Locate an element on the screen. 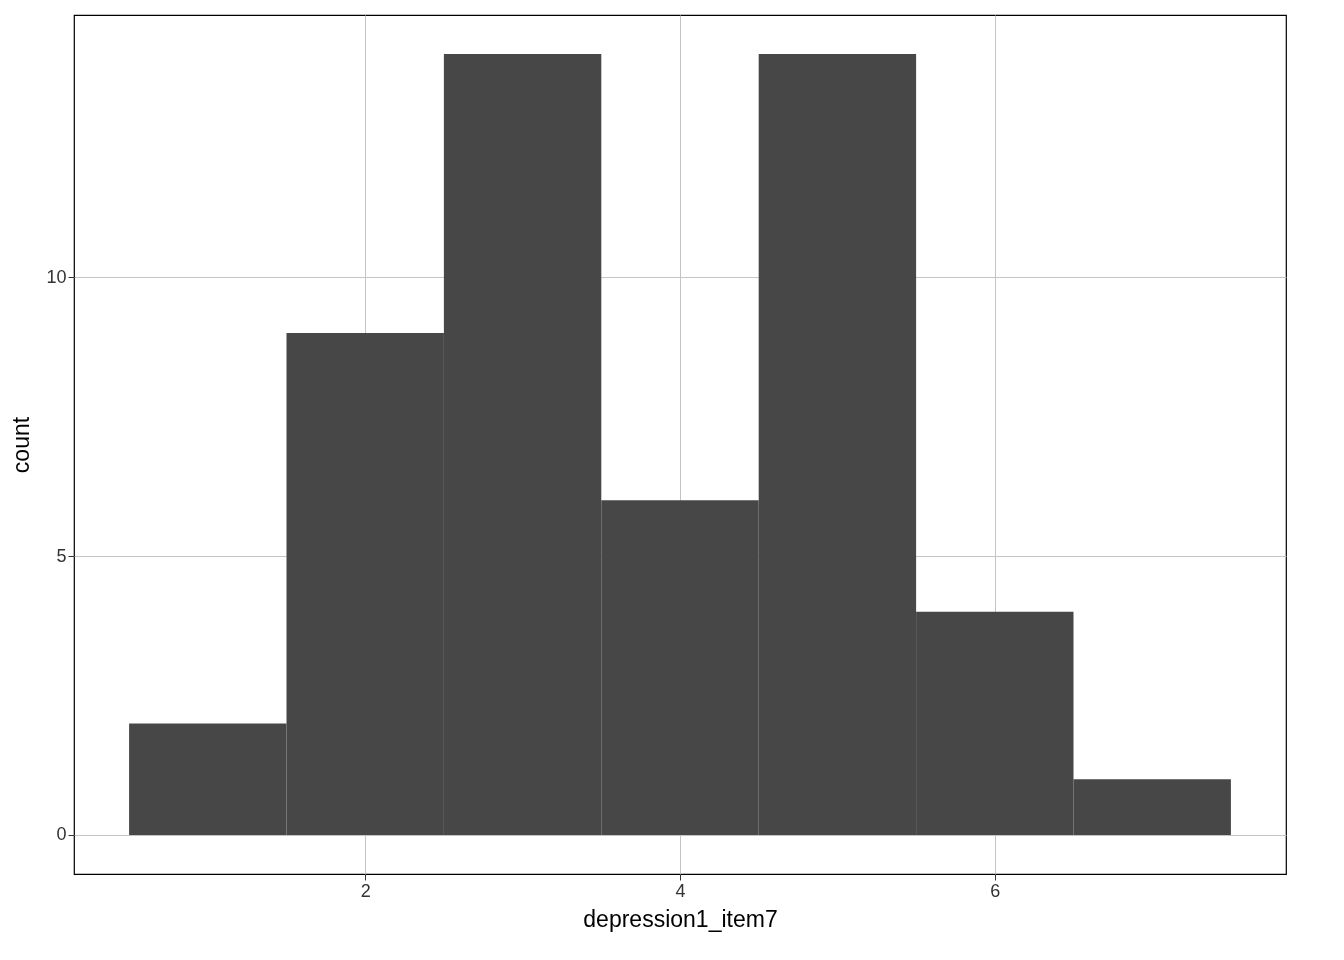 Image resolution: width=1344 pixels, height=960 pixels. y-tick-label: 10 is located at coordinates (56, 276).